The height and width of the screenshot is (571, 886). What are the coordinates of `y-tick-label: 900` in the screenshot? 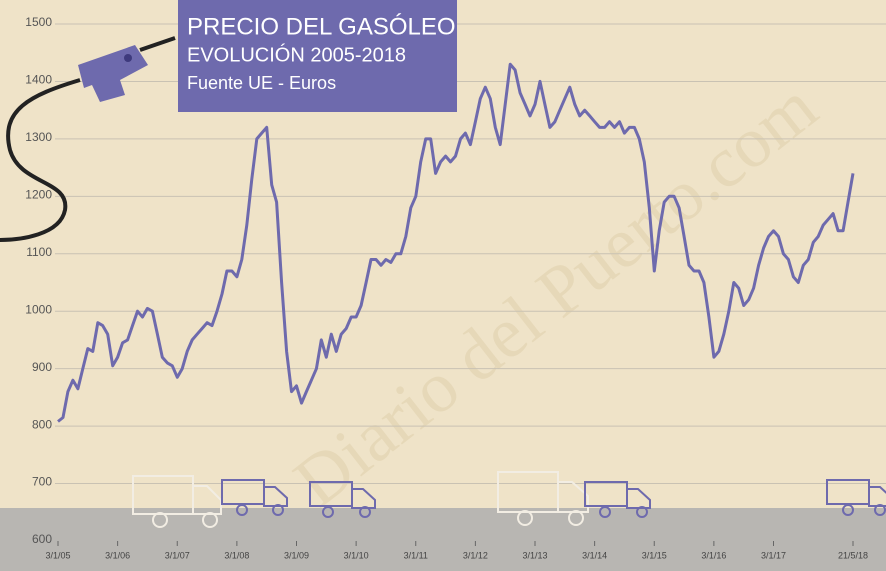 It's located at (42, 367).